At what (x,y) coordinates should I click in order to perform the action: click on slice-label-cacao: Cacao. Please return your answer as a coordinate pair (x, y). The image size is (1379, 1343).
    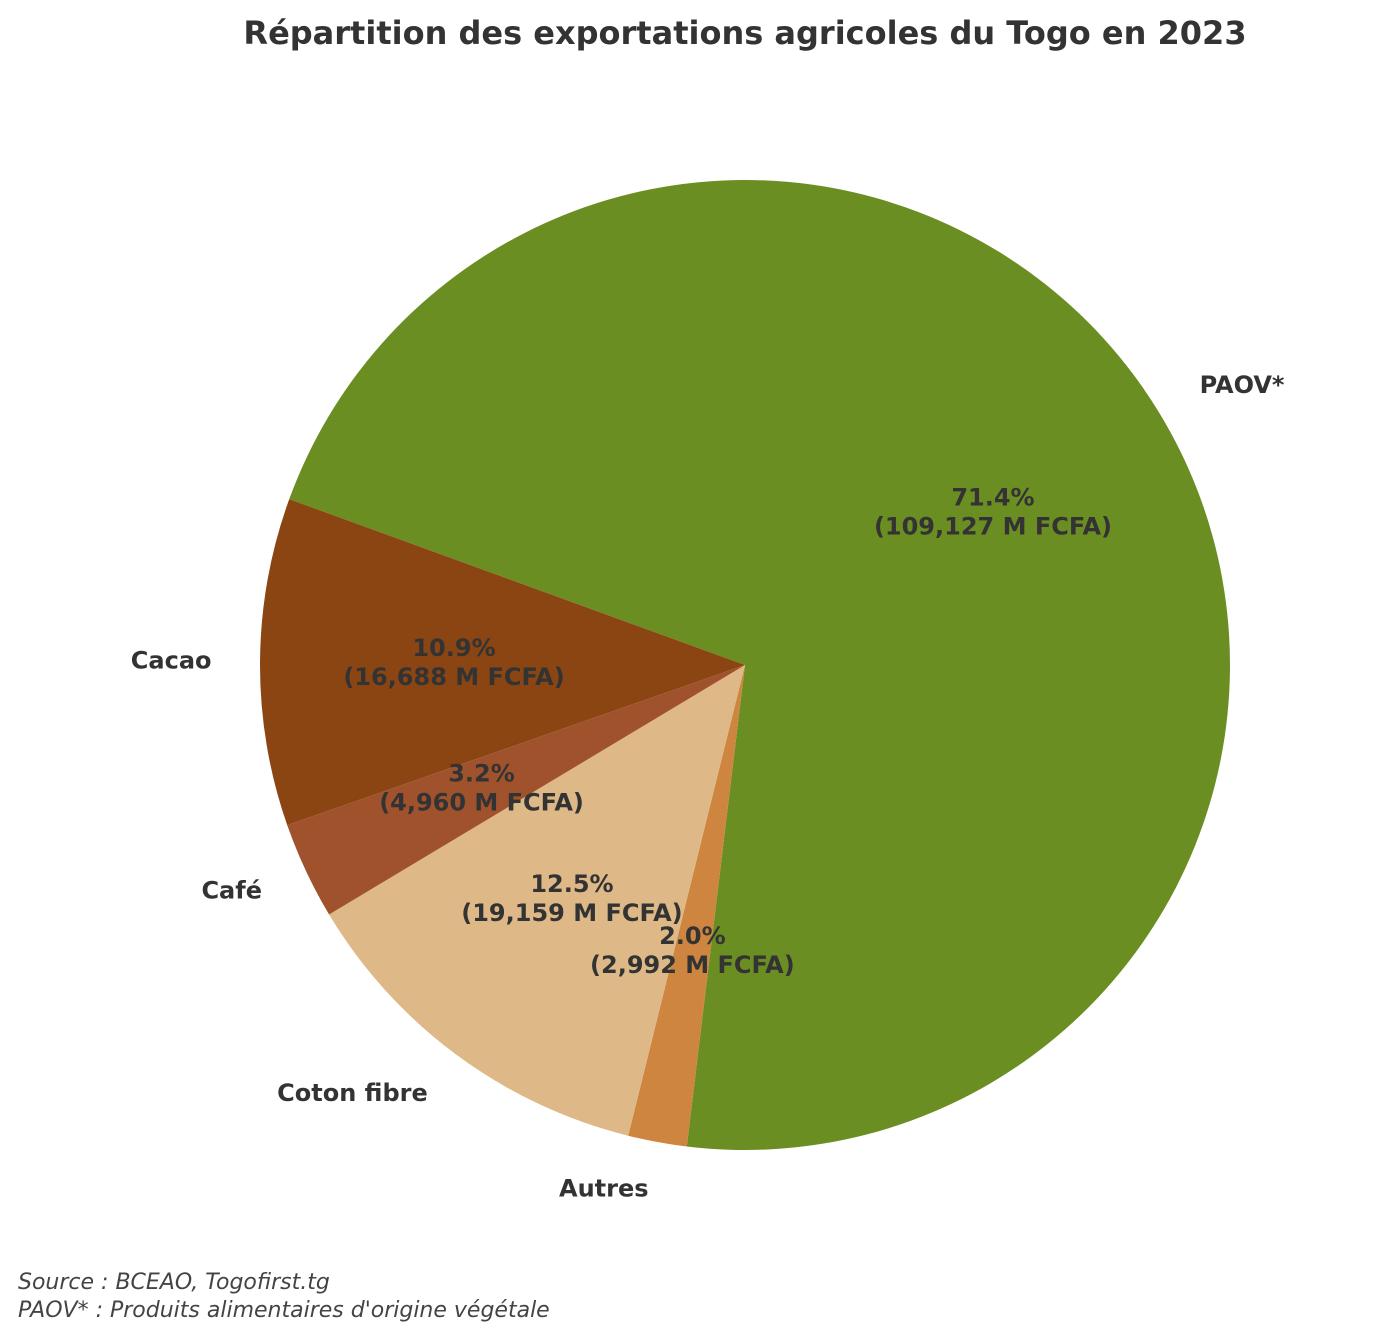
    Looking at the image, I should click on (171, 661).